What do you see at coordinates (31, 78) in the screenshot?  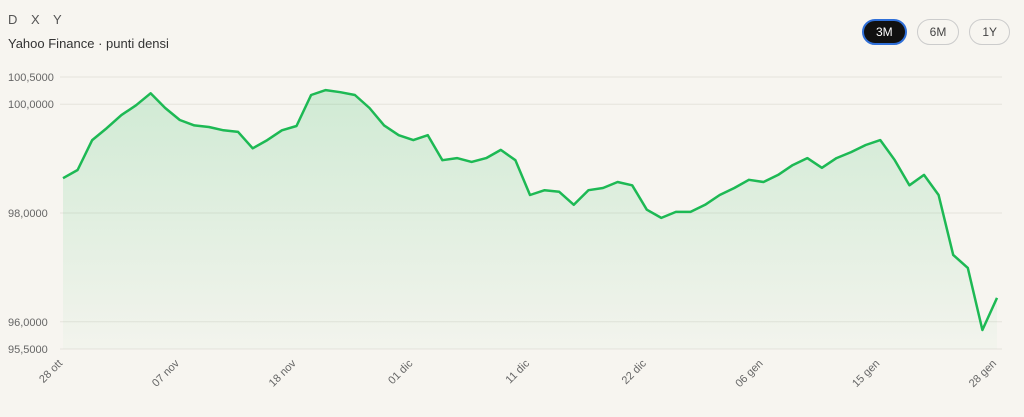 I see `y-tick-label: 100,5000` at bounding box center [31, 78].